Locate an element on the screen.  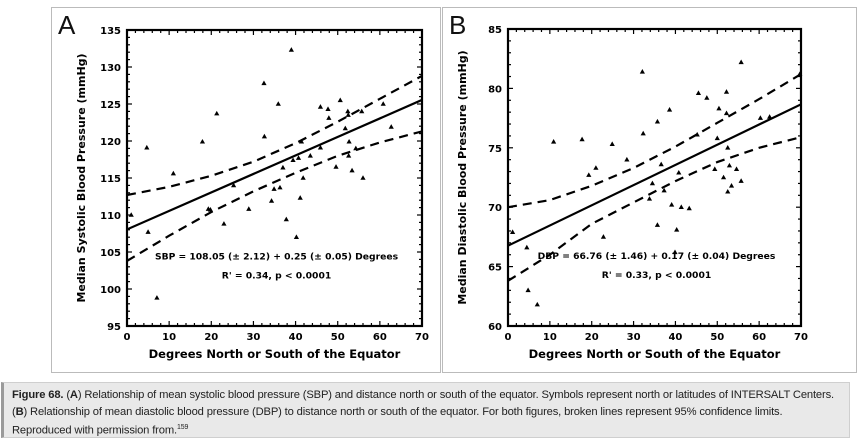
caption-ref: 159 is located at coordinates (182, 427).